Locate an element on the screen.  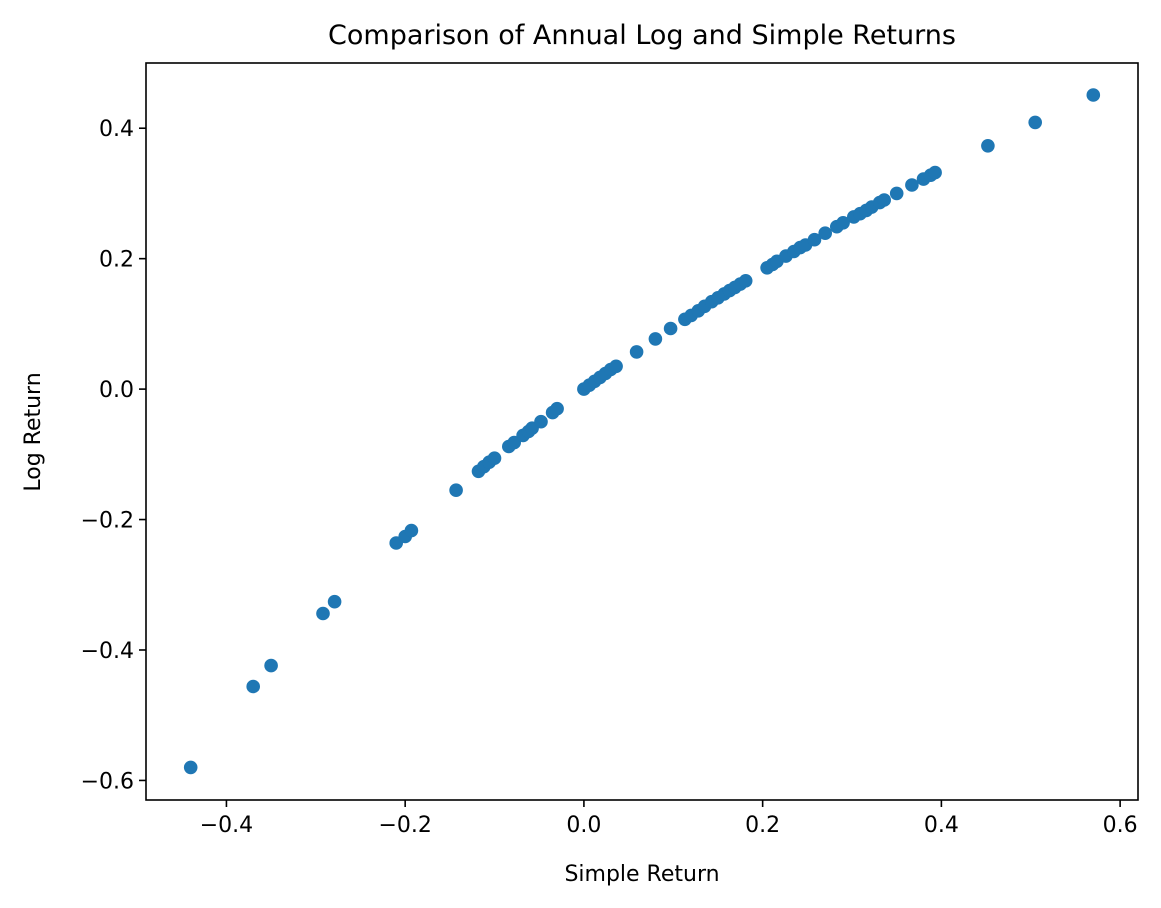
y-tick-label-1: −0.4 is located at coordinates (107, 651).